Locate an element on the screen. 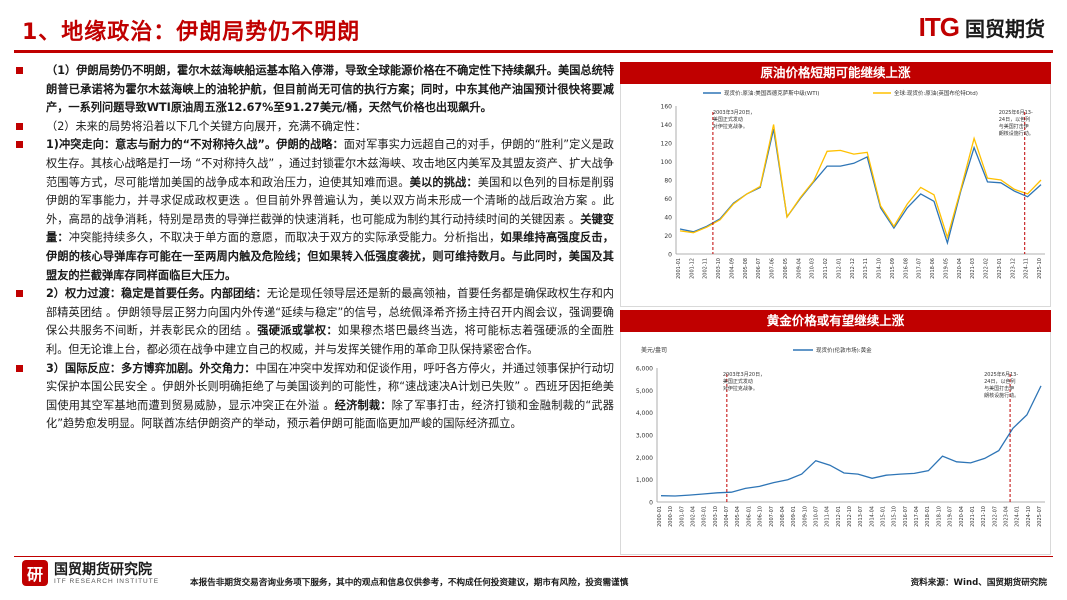 The width and height of the screenshot is (1067, 600). oil-chart-title: 原油价格短期可能继续上涨 is located at coordinates (835, 73).